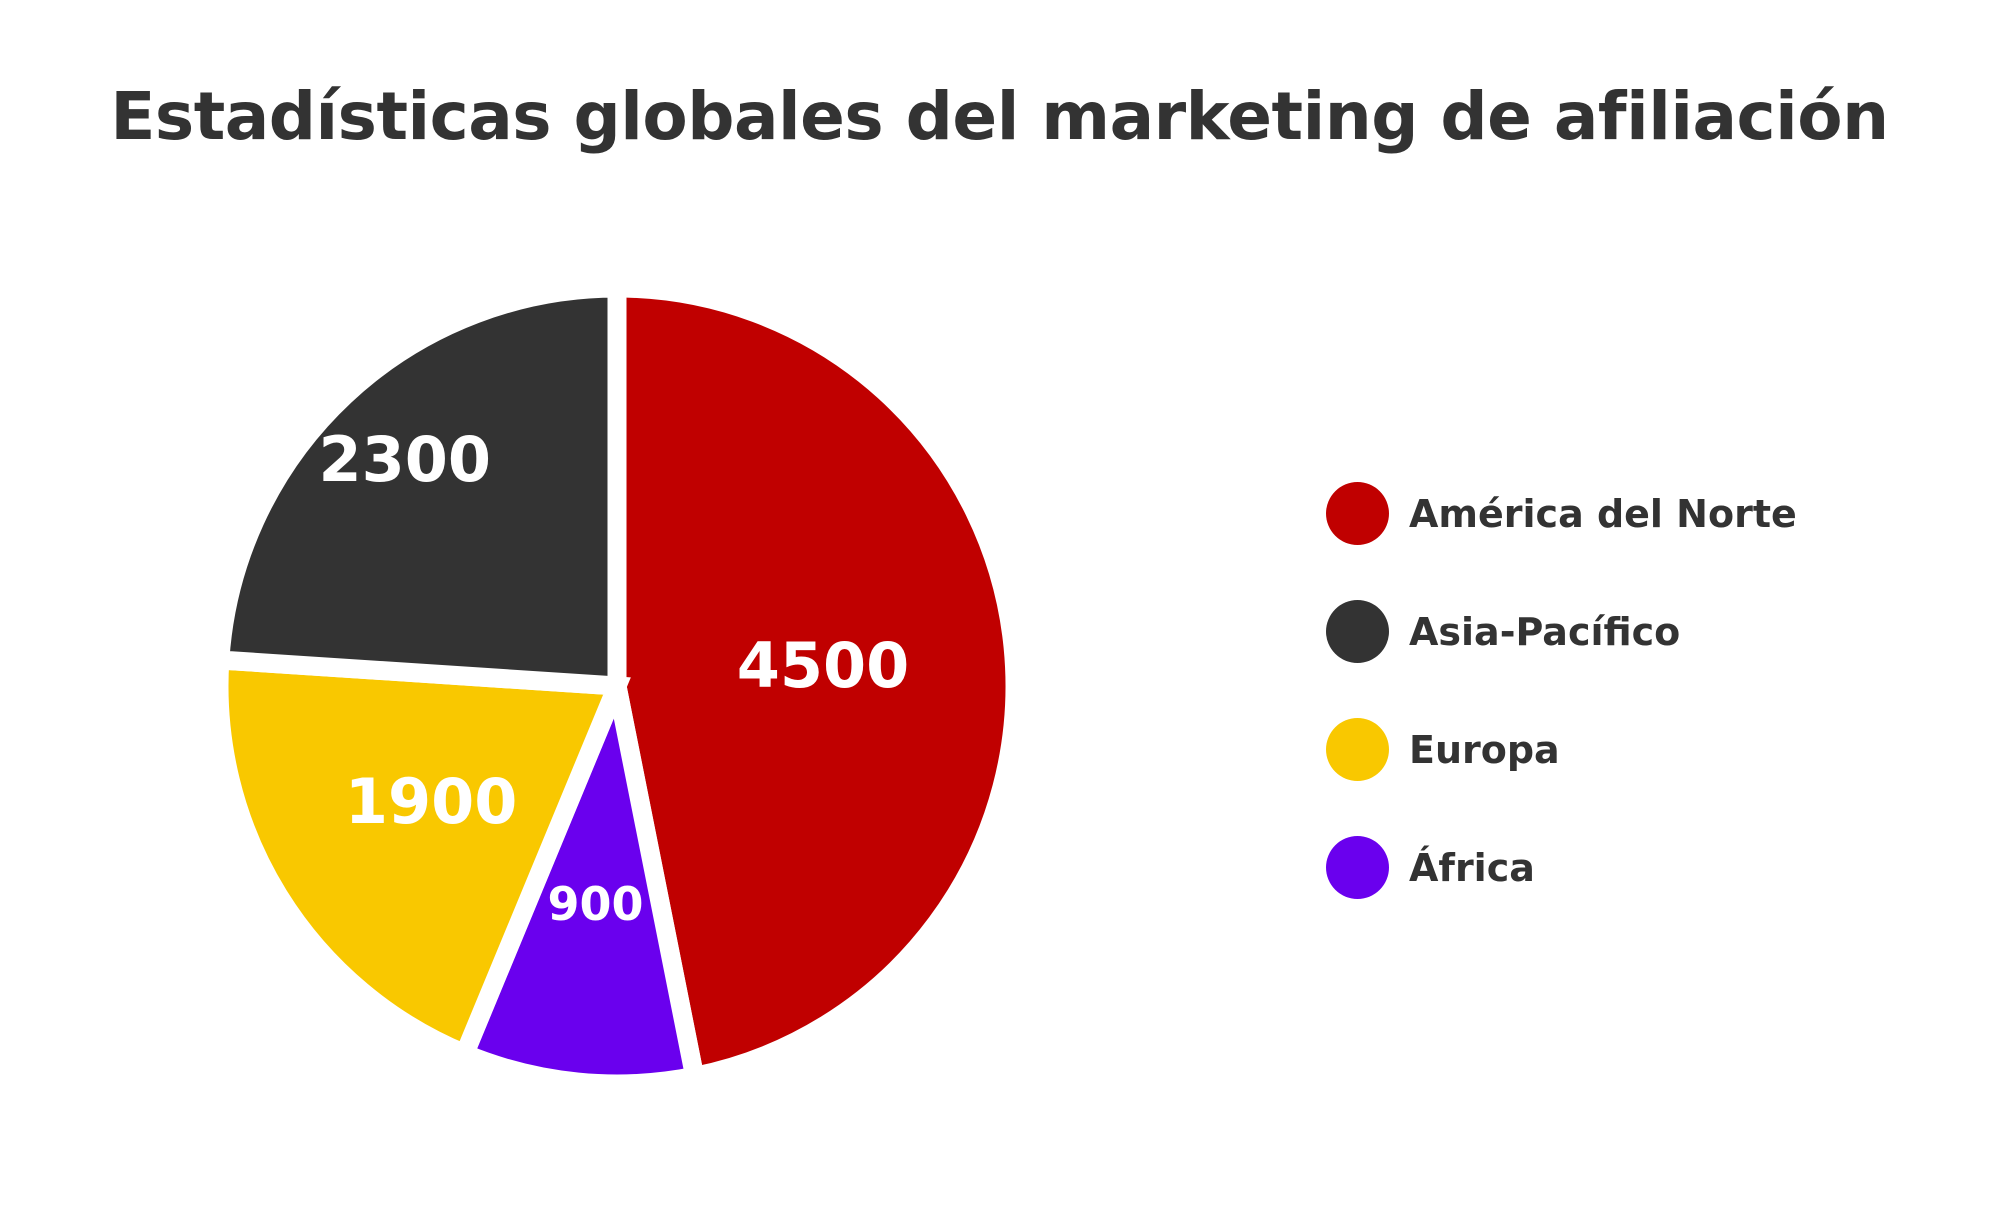 This screenshot has height=1230, width=1999. What do you see at coordinates (595, 904) in the screenshot?
I see `data-label-africa: 900` at bounding box center [595, 904].